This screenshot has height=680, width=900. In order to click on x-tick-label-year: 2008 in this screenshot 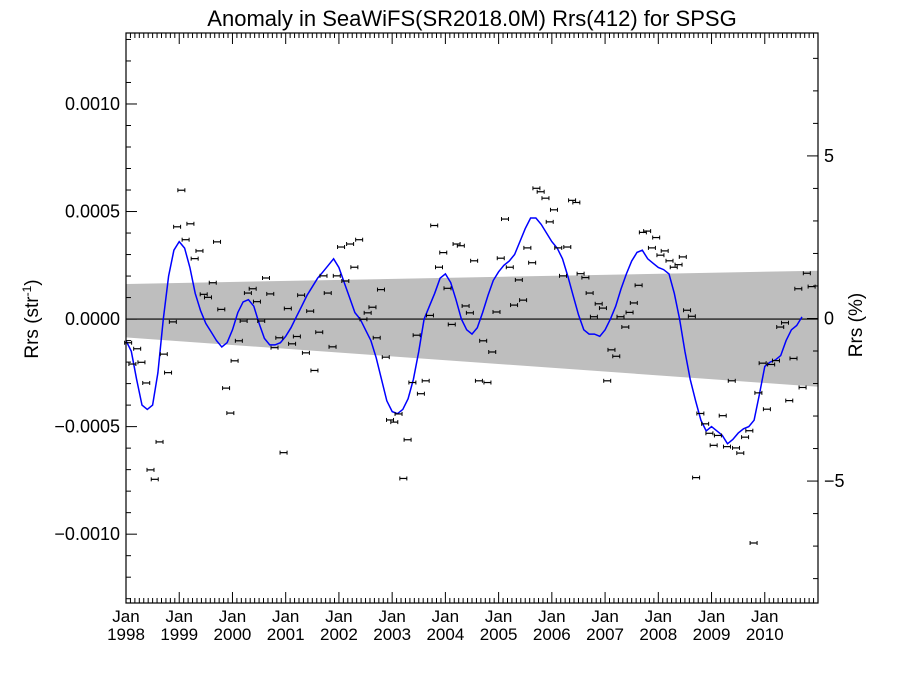, I will do `click(658, 634)`.